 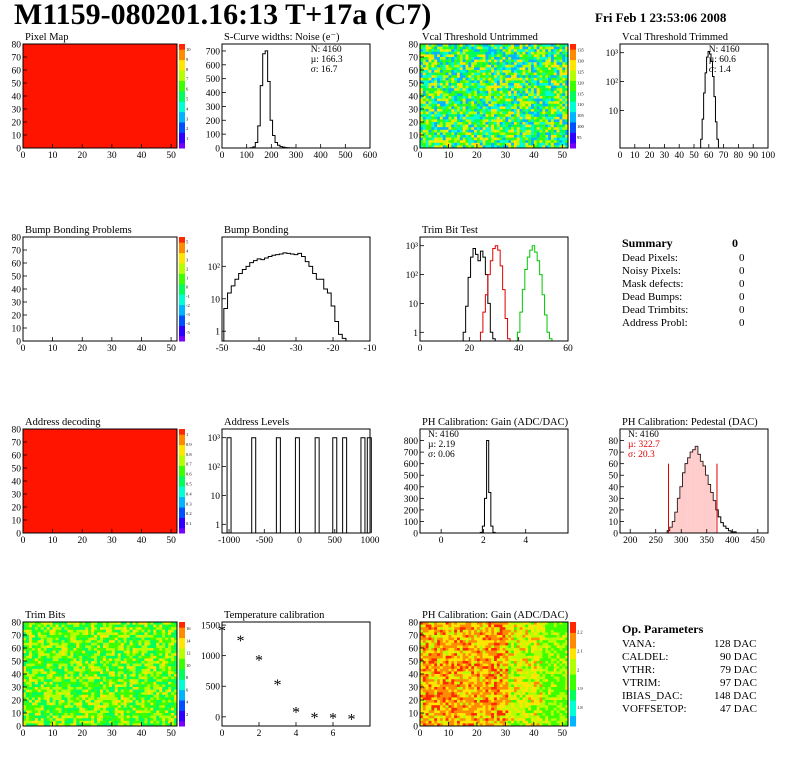 I want to click on plot-title: PH Calibration: Gain (ADC/DAC), so click(x=495, y=422).